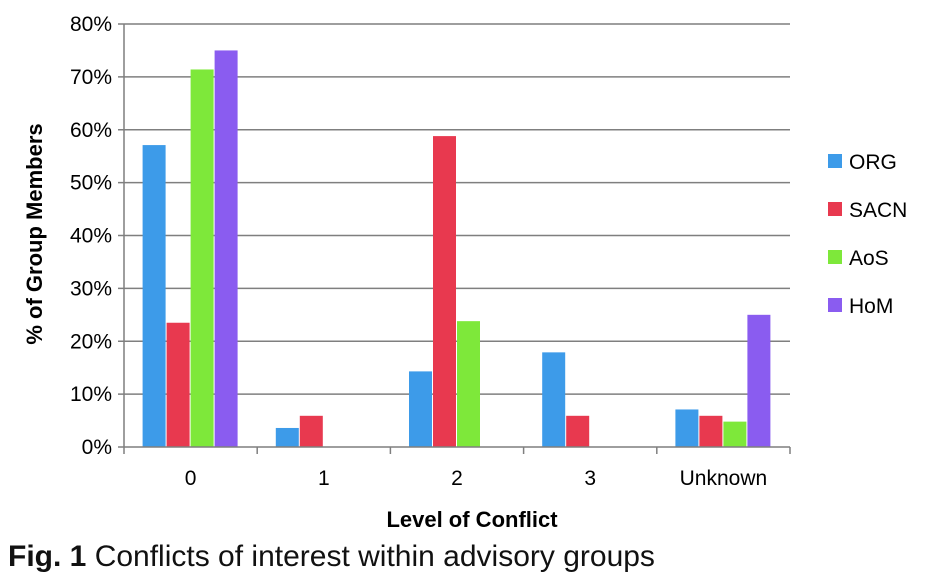  Describe the element at coordinates (91, 183) in the screenshot. I see `y-tick-label: 50%` at that location.